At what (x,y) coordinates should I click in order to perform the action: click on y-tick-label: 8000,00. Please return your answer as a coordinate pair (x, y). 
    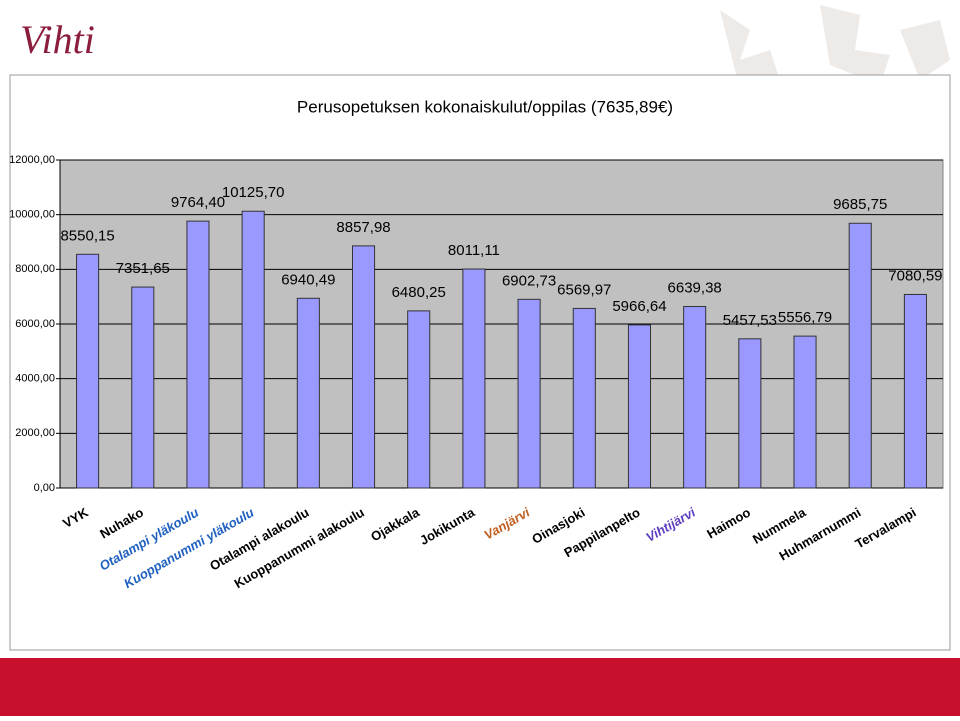
    Looking at the image, I should click on (35, 269).